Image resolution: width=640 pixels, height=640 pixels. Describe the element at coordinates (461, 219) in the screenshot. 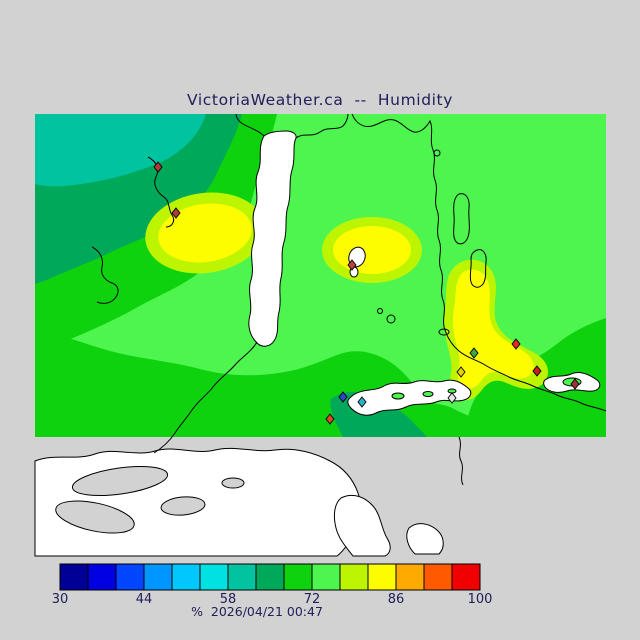

I see `coastline-island-james` at that location.